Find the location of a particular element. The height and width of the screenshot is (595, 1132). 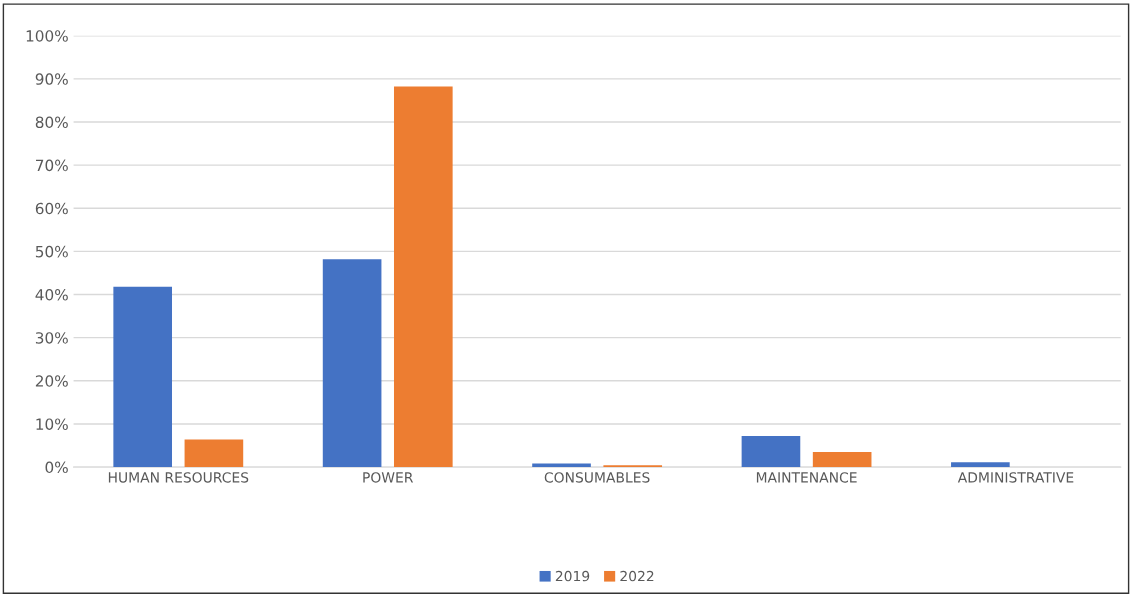

x-tick-label: CONSUMABLES is located at coordinates (597, 477).